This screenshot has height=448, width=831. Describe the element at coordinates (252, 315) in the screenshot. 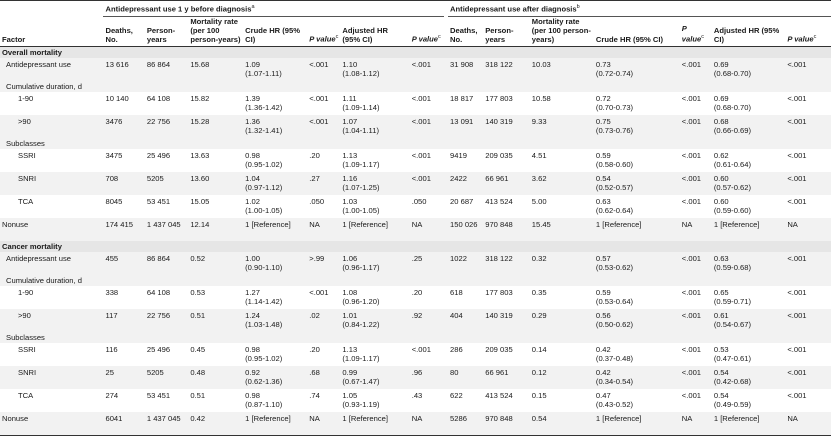

I see `hr-value: 1.24` at that location.